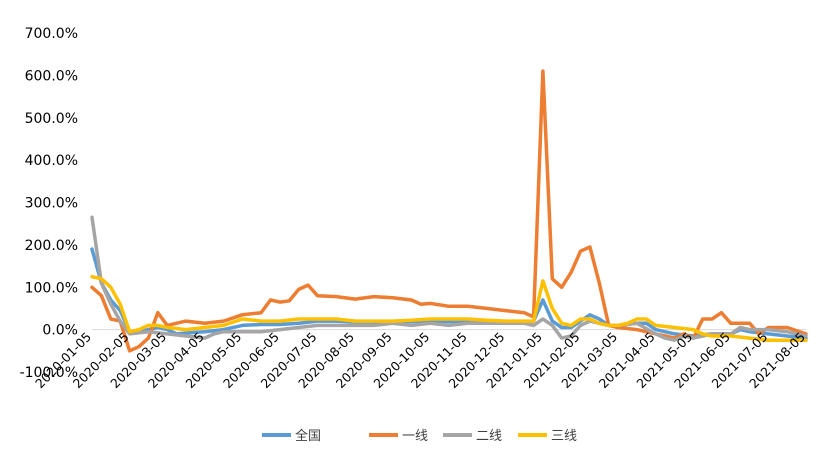  What do you see at coordinates (415, 436) in the screenshot?
I see `legend-label-1: 一线` at bounding box center [415, 436].